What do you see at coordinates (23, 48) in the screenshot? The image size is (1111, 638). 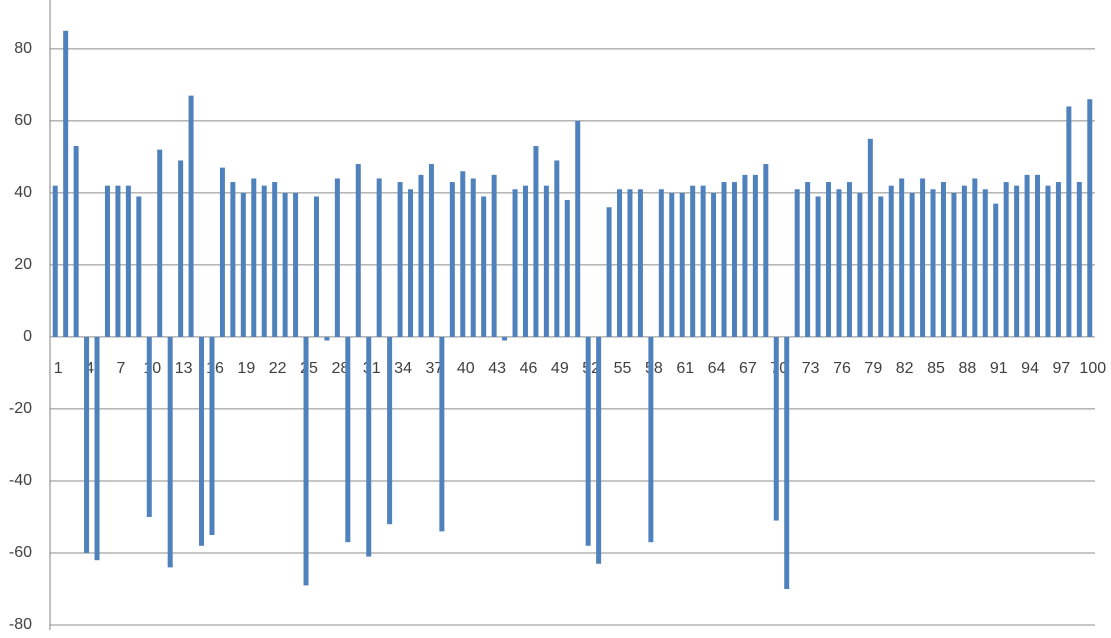 I see `y-tick-label: 80` at bounding box center [23, 48].